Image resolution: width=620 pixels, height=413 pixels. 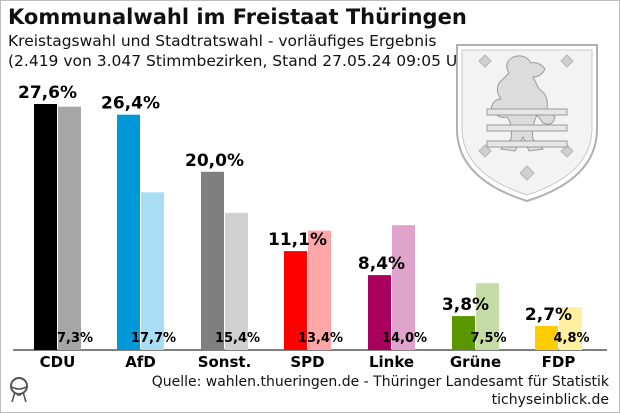 I want to click on value-label-fdp-2024: 2,7%, so click(x=548, y=315).